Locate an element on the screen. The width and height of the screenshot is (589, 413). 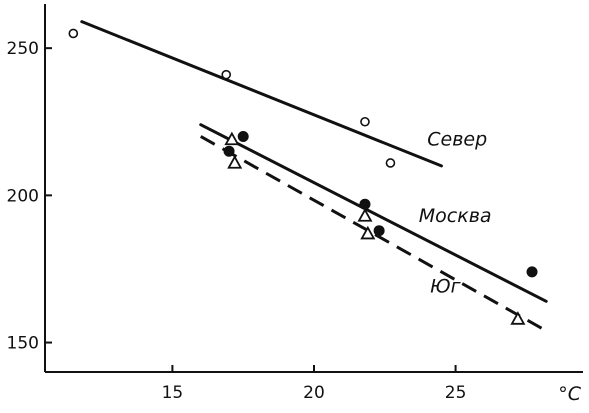
series-label: Север is located at coordinates (457, 139).